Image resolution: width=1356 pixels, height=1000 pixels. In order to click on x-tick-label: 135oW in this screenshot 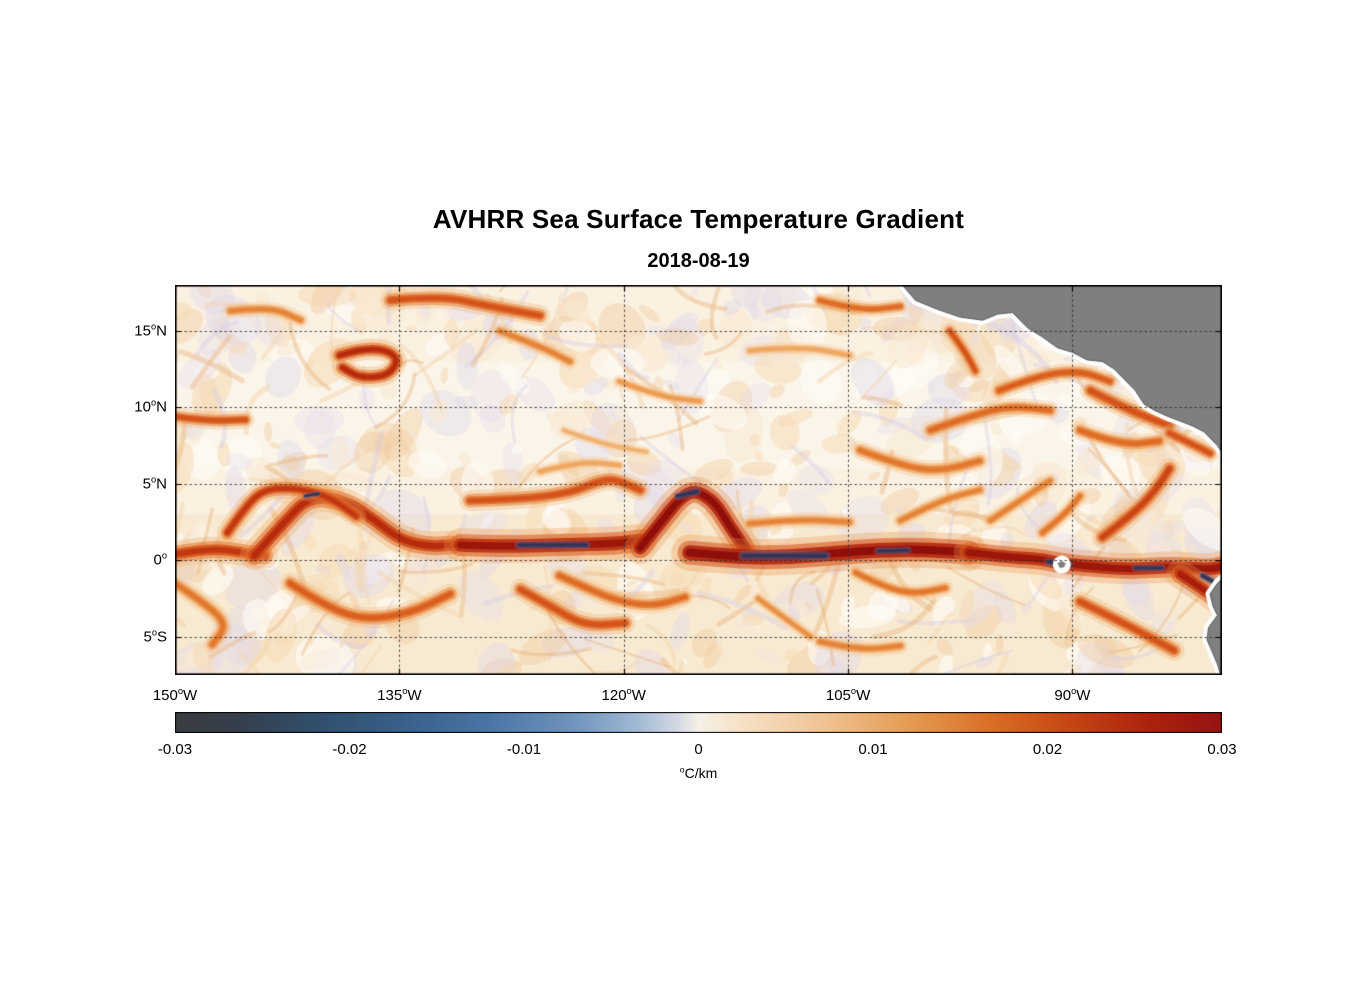, I will do `click(399, 695)`.